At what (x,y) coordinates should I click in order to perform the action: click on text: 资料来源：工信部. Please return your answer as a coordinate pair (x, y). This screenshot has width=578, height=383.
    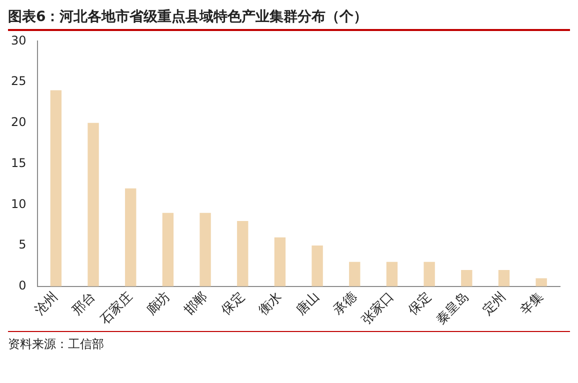
    Looking at the image, I should click on (289, 342).